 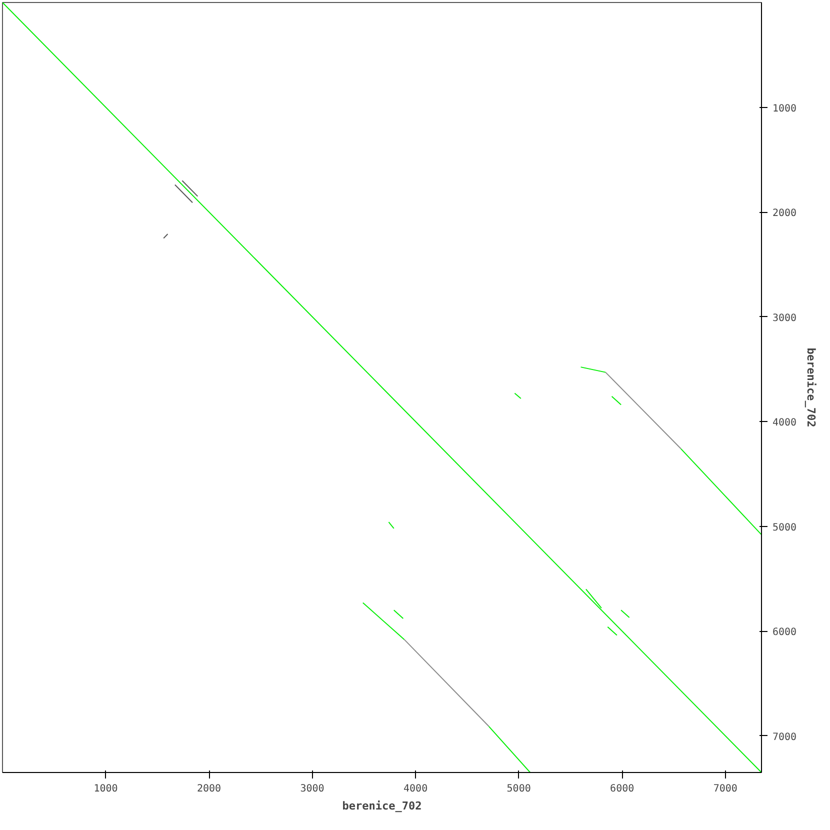 I want to click on x-tick-label: 4000, so click(x=416, y=789).